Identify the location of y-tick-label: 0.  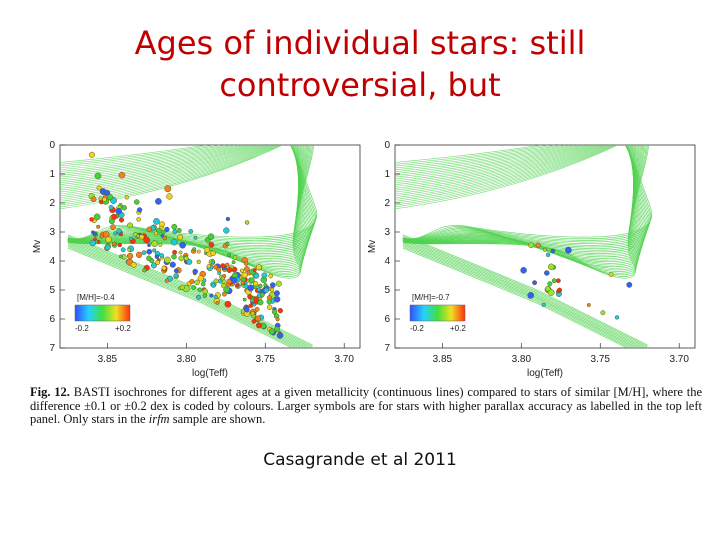
(52, 145).